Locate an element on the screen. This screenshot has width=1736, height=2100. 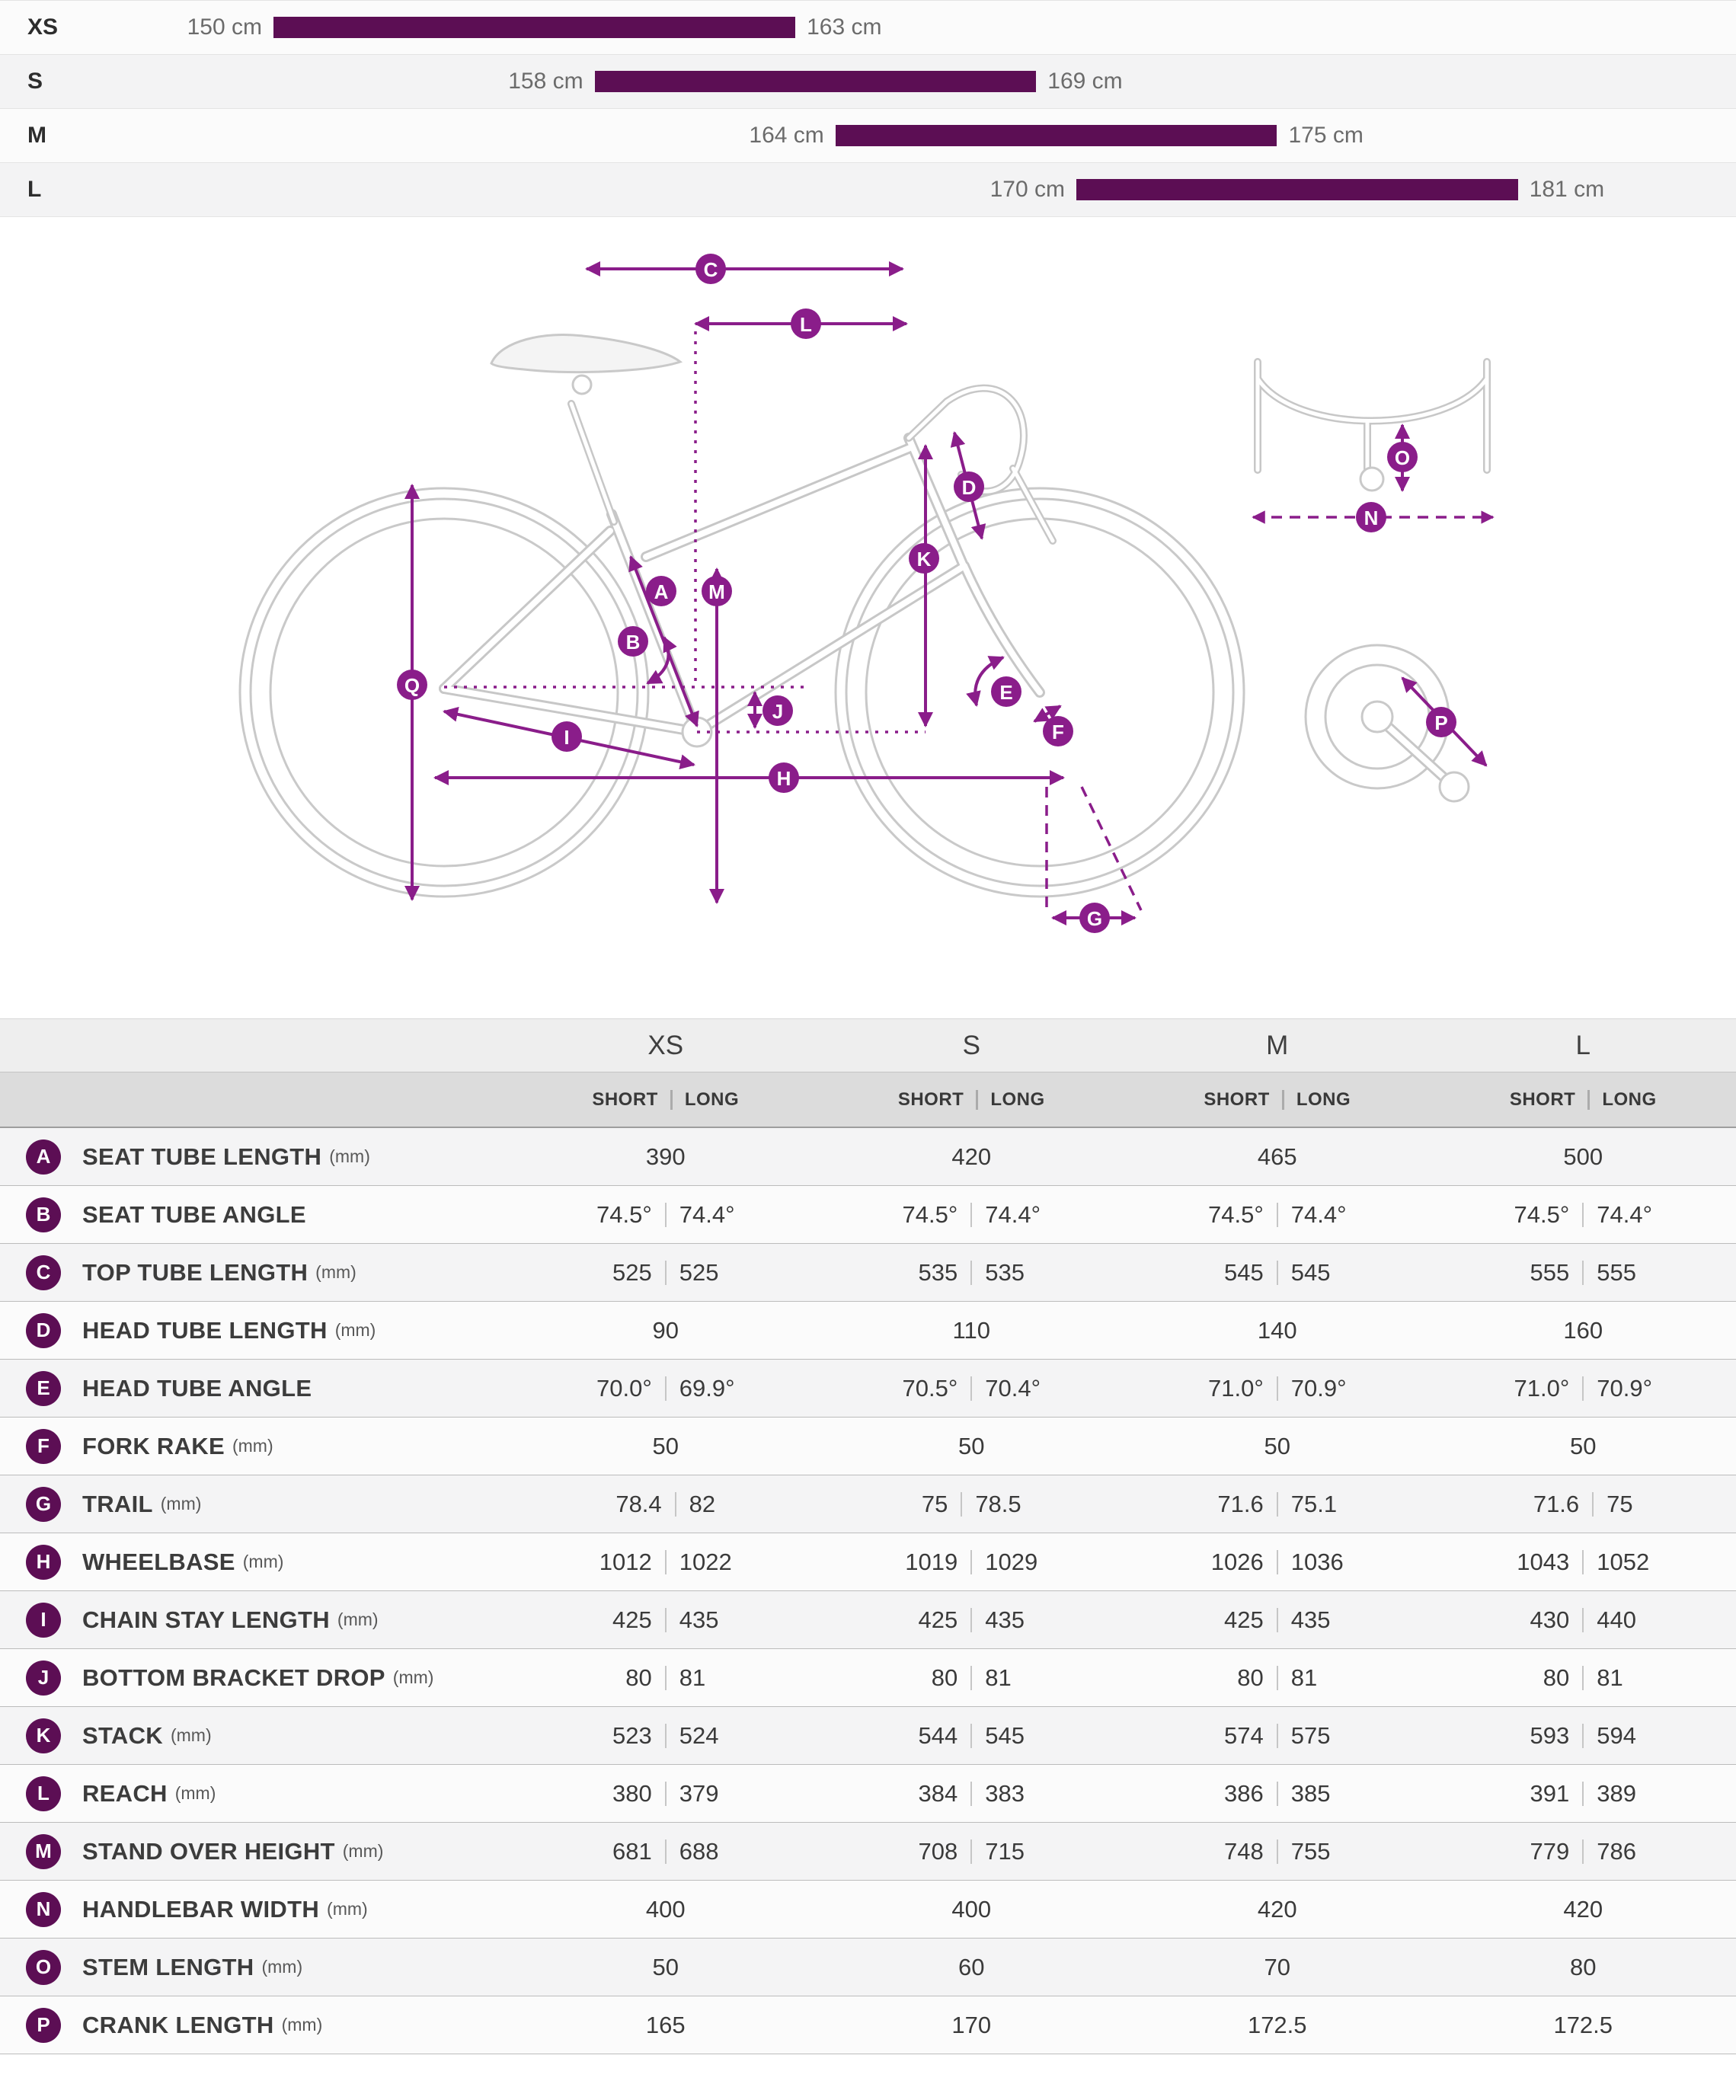
height-row: M 164 cm 175 cm is located at coordinates (868, 136).